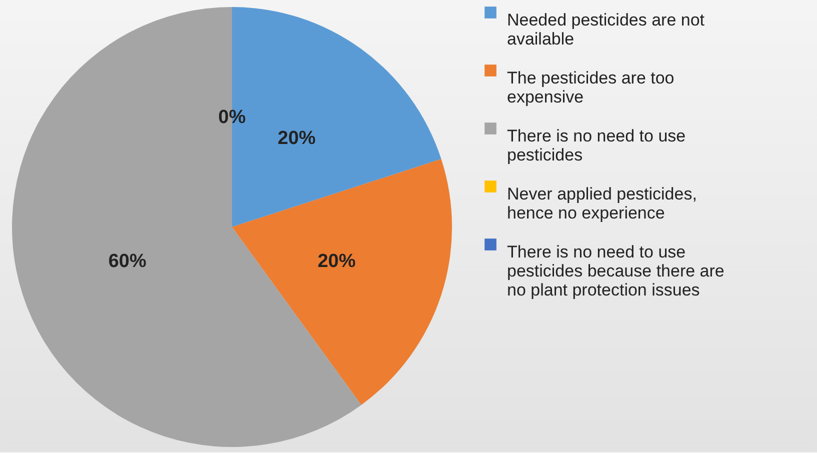  What do you see at coordinates (602, 203) in the screenshot?
I see `legend-label: Never applied pesticides, hence no experience` at bounding box center [602, 203].